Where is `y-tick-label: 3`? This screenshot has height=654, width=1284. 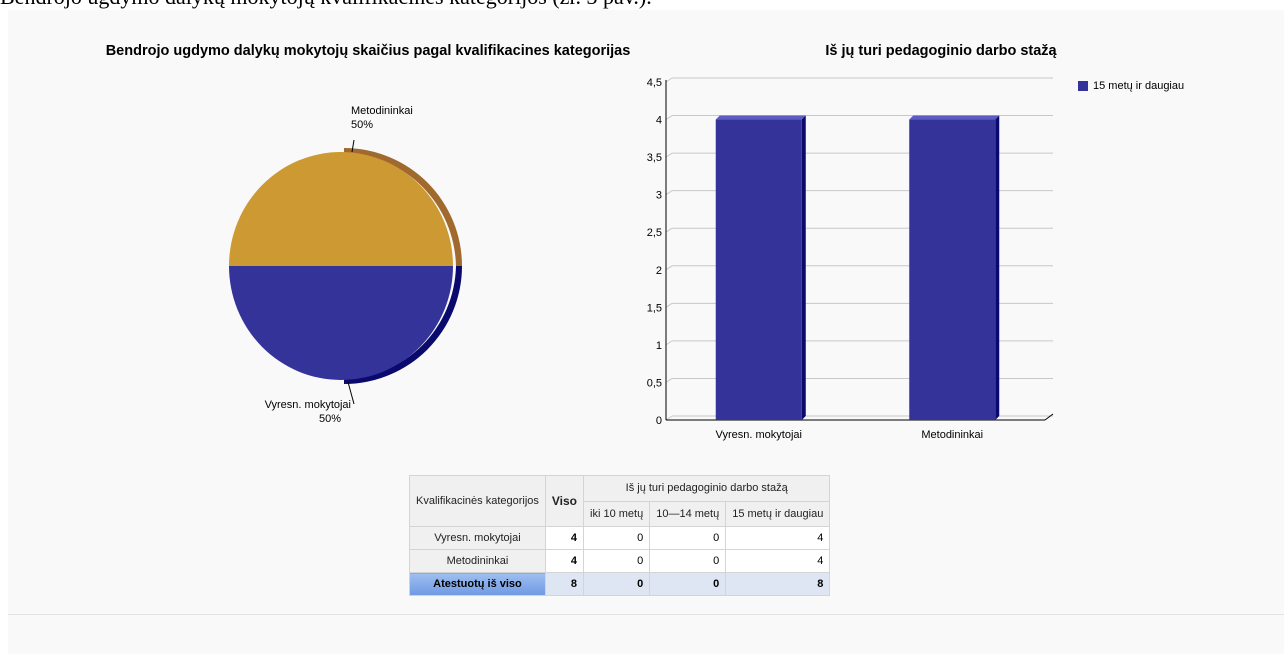
y-tick-label: 3 is located at coordinates (659, 196).